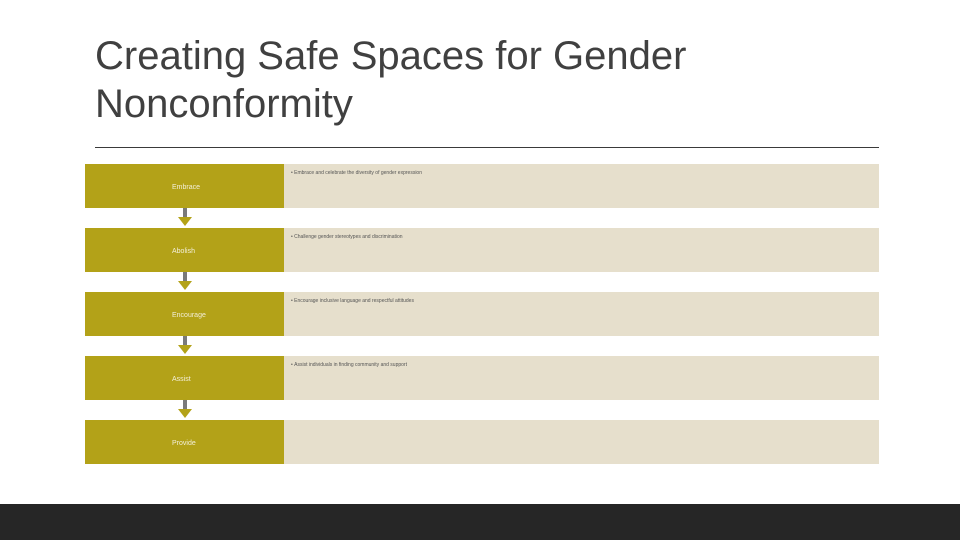  I want to click on step-box-provide: Provide, so click(184, 442).